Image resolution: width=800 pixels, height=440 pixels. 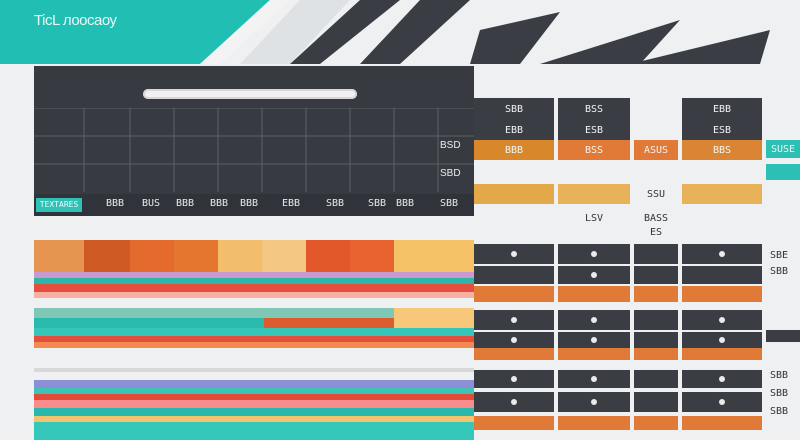 I want to click on table-header-cells: BBB BUS BBB BBB BBB EBB SBB SBB BBB SBB, so click(x=254, y=205).